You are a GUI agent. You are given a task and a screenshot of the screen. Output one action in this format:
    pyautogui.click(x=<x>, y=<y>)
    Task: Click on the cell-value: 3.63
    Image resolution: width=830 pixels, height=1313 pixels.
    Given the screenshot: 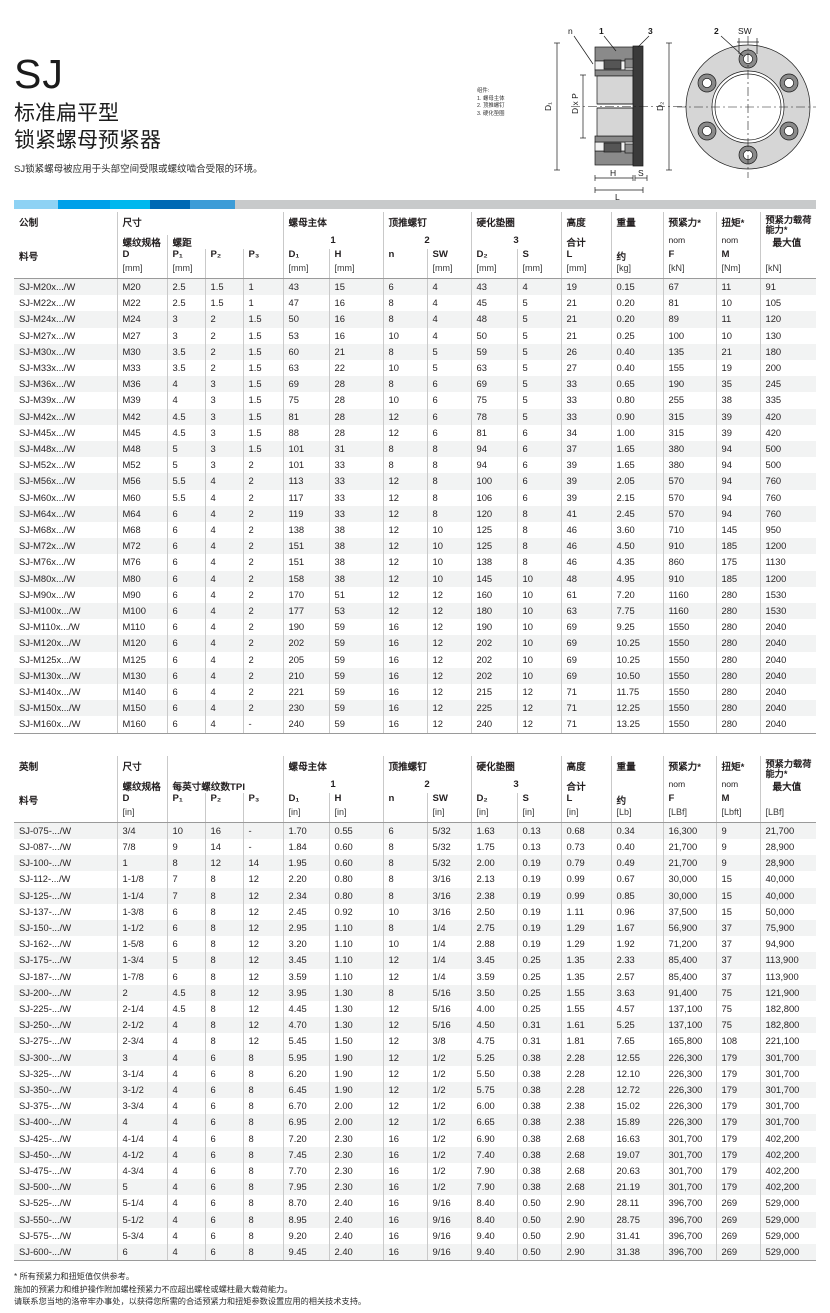 What is the action you would take?
    pyautogui.click(x=636, y=992)
    